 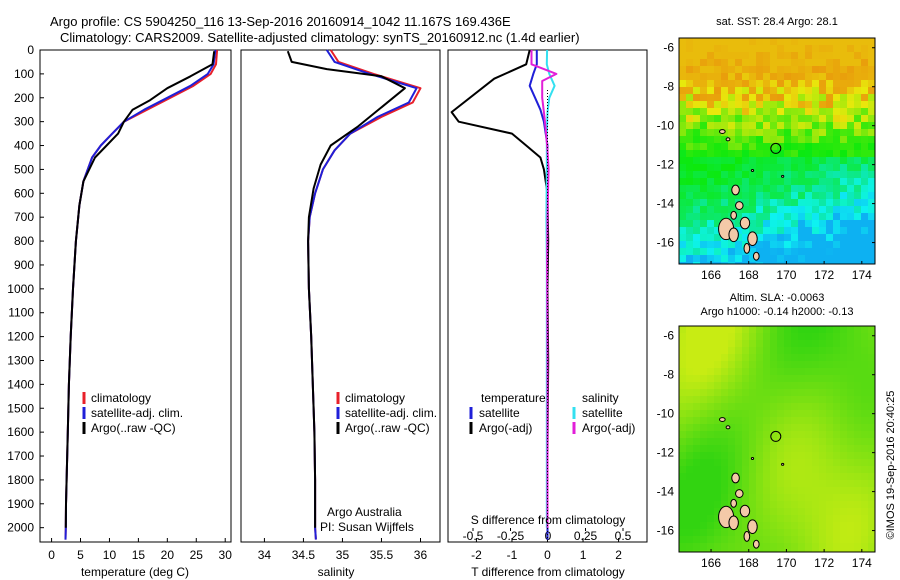 I want to click on sla-map-subtitle: Argo h1000: -0.14 h2000: -0.13, so click(x=777, y=312).